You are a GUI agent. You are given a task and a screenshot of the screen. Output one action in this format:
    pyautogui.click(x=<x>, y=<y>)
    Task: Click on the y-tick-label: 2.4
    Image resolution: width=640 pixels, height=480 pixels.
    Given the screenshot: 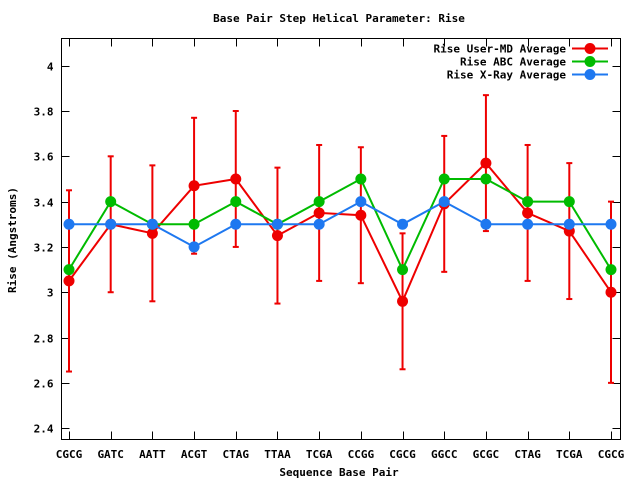 What is the action you would take?
    pyautogui.click(x=44, y=429)
    